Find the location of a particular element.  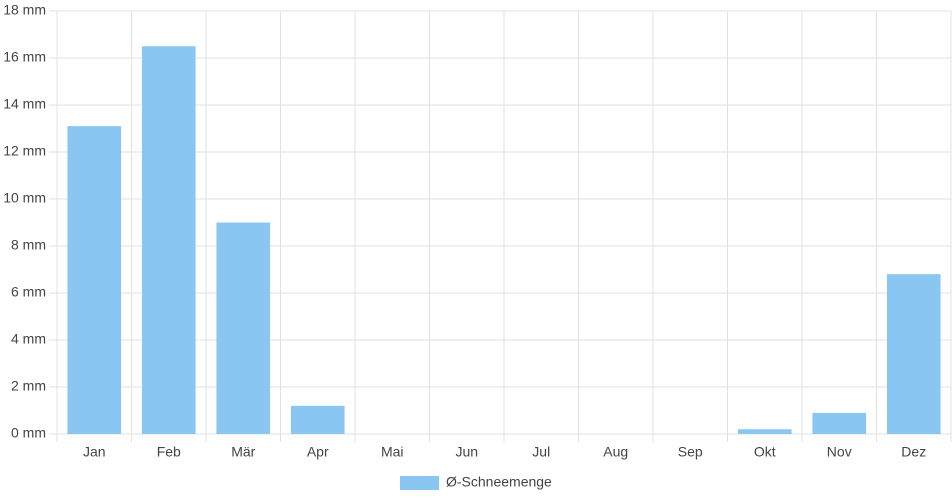

y-tick-label: 8 mm is located at coordinates (28, 245).